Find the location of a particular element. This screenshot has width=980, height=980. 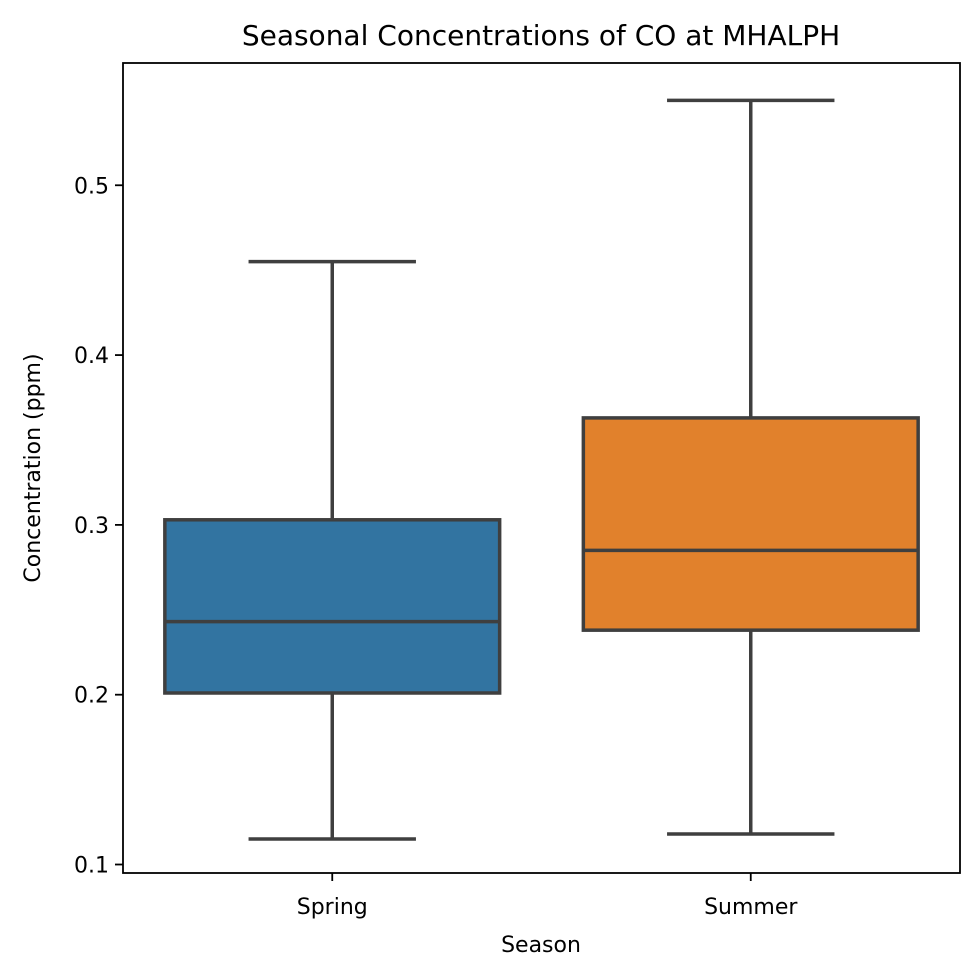

x-tick-label: Spring is located at coordinates (332, 907).